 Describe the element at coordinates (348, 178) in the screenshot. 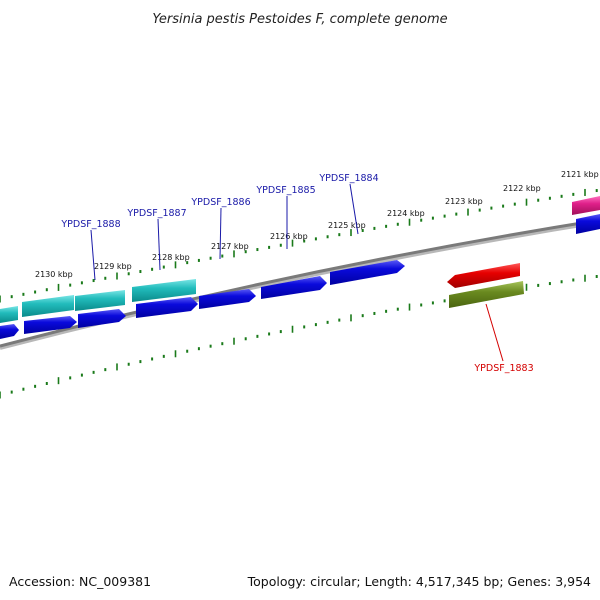

I see `gene-label: YPDSF_1884` at that location.